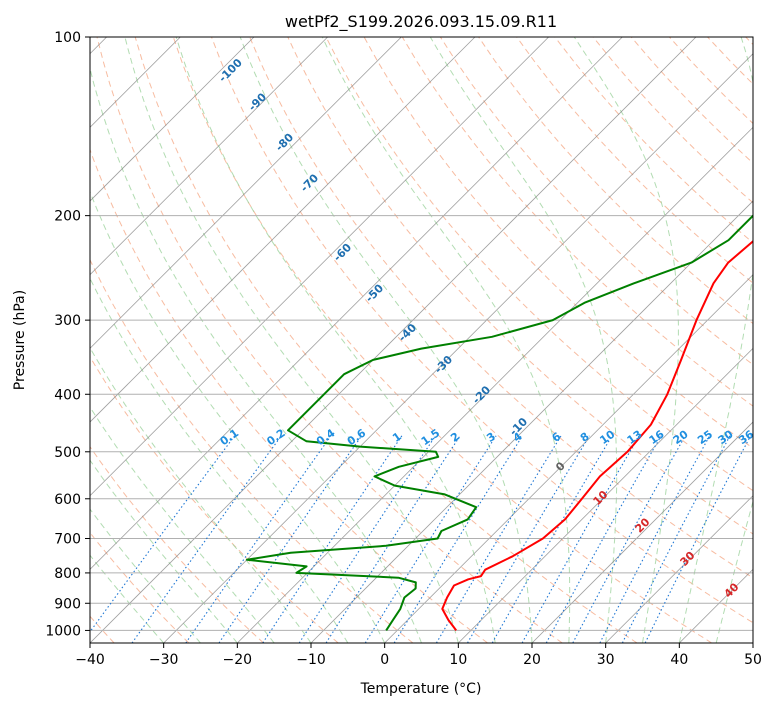 This screenshot has width=775, height=708. What do you see at coordinates (67, 321) in the screenshot?
I see `y-tick-label: 300` at bounding box center [67, 321].